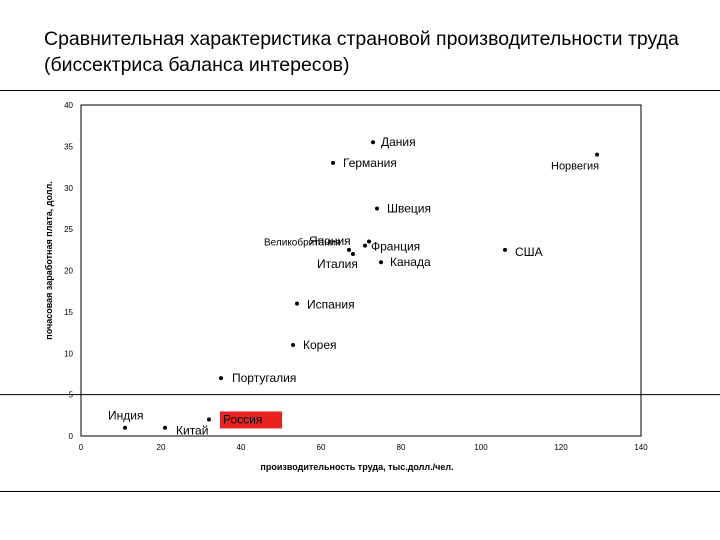  I want to click on y-tick-label: 5, so click(71, 395).